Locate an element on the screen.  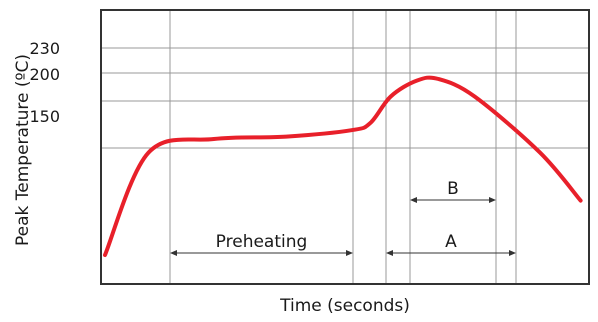
x-axis-label: Time (seconds) is located at coordinates (344, 306).